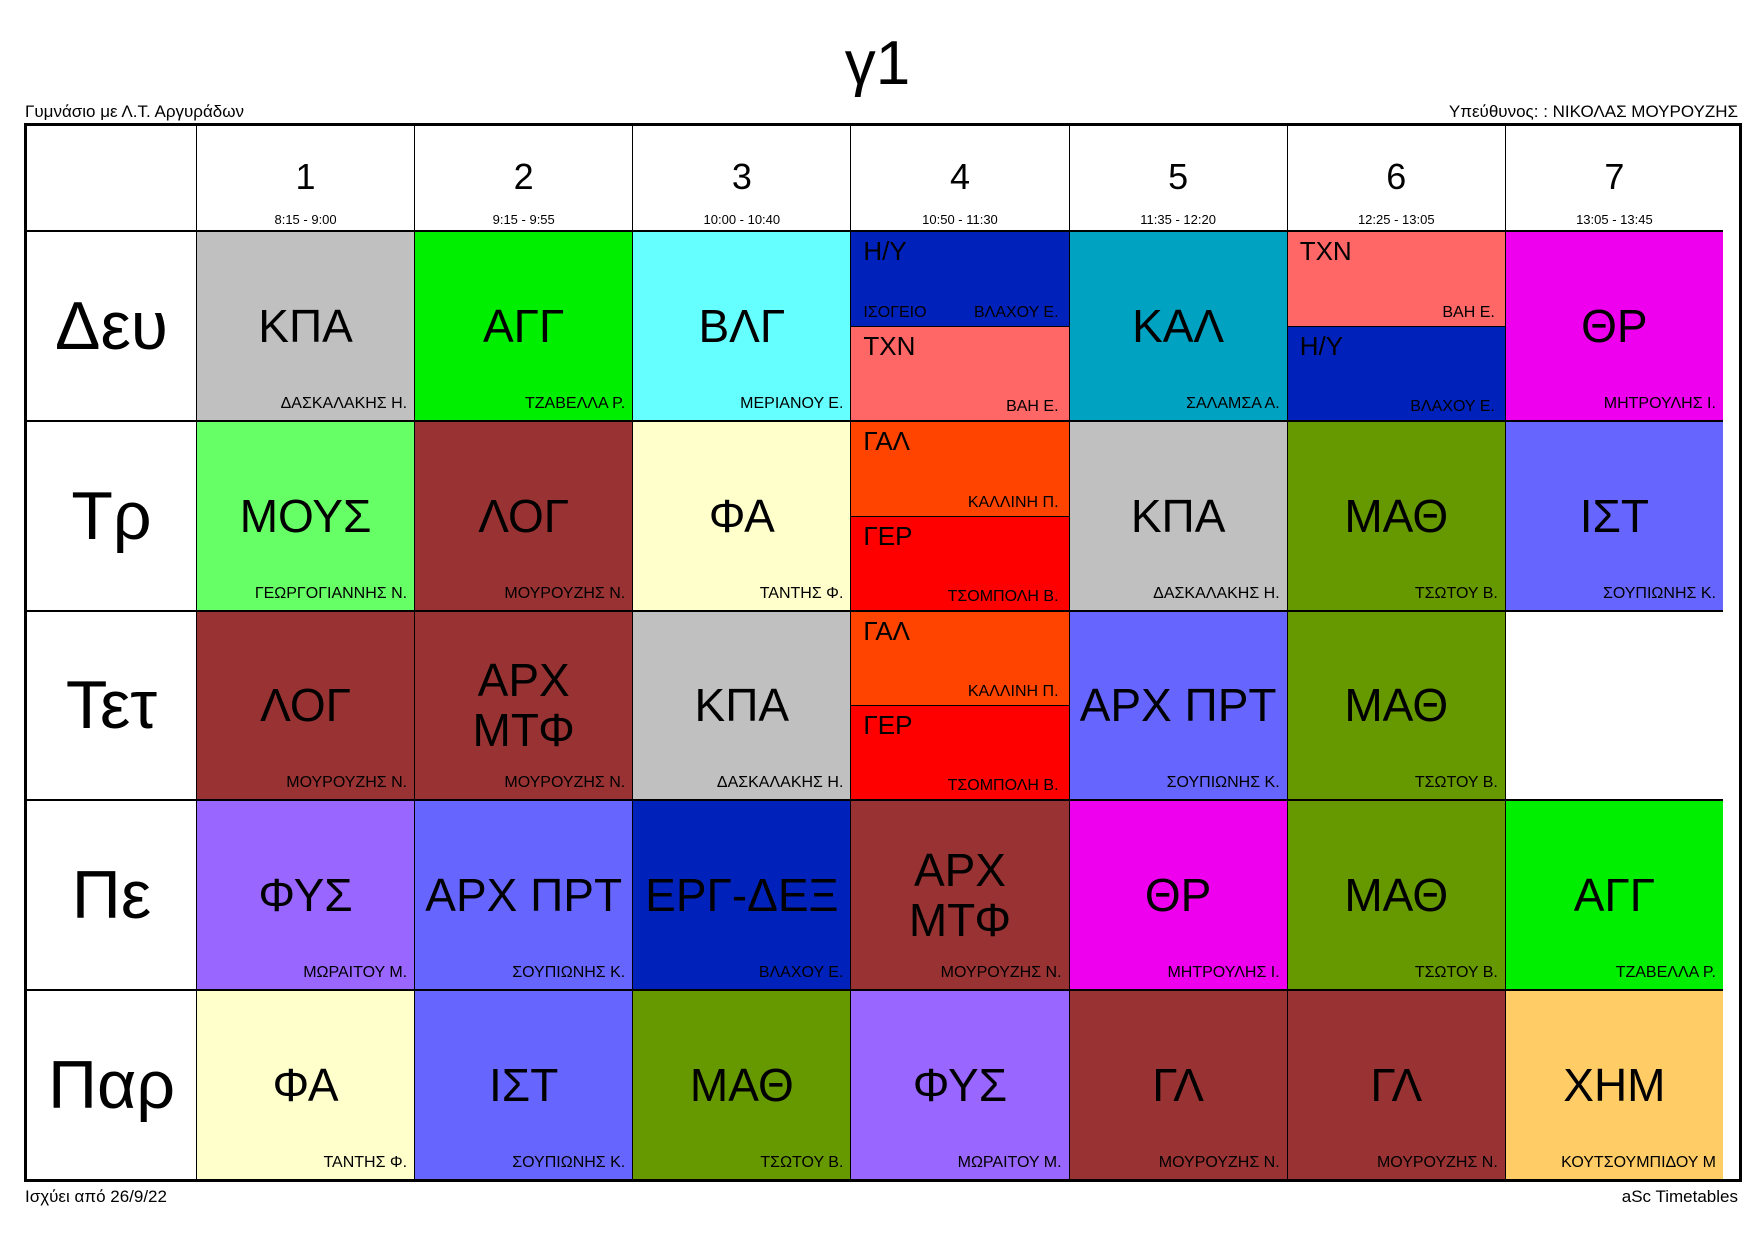  I want to click on day-label-cell: Δευ, so click(111, 325).